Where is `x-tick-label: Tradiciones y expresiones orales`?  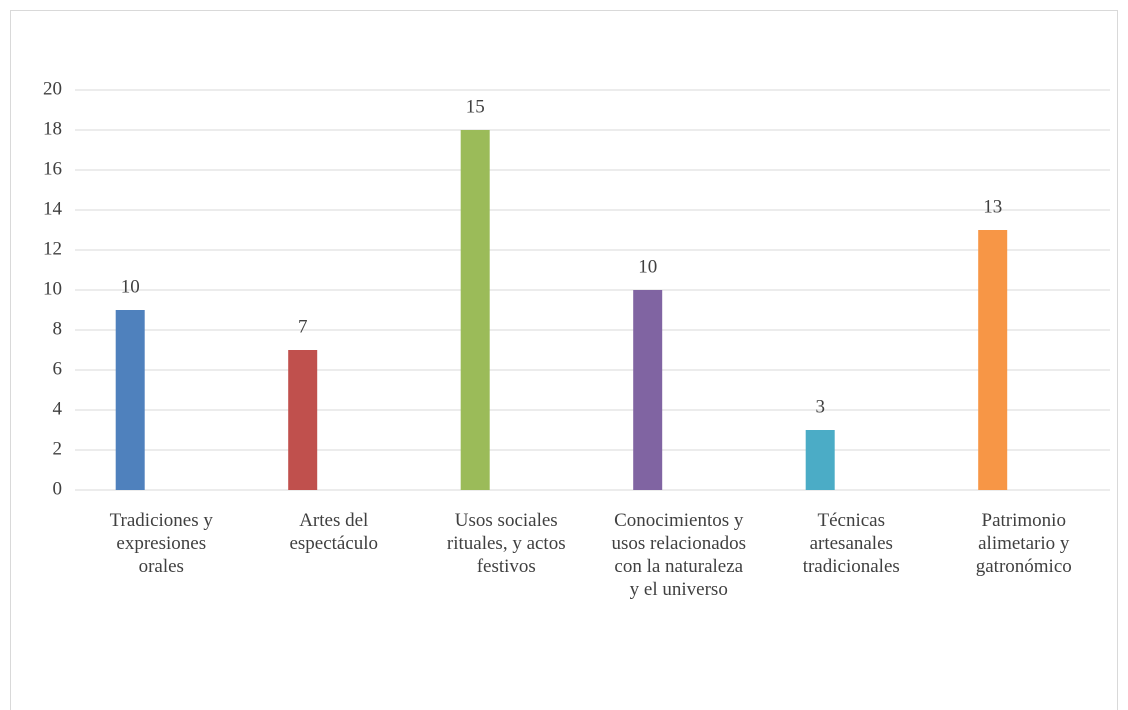 x-tick-label: Tradiciones y expresiones orales is located at coordinates (161, 543).